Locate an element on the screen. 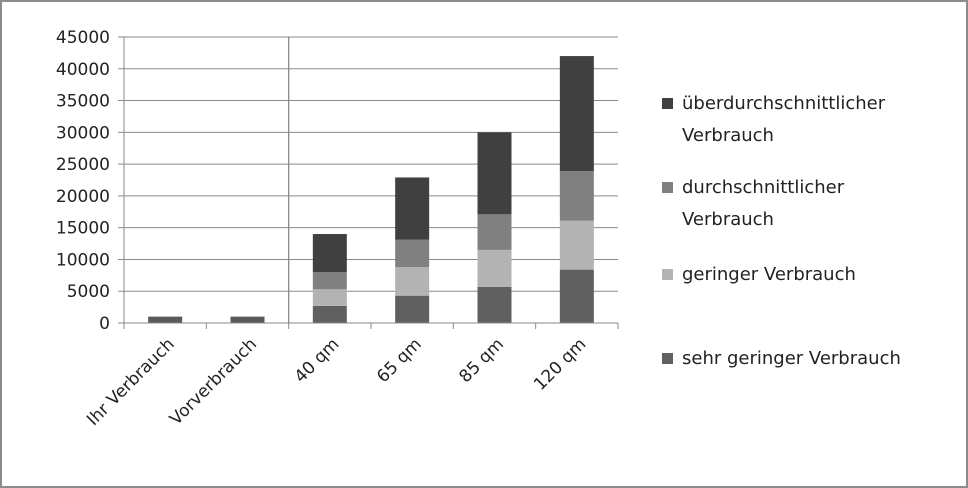  legend-label: geringer Verbrauch is located at coordinates (769, 274).